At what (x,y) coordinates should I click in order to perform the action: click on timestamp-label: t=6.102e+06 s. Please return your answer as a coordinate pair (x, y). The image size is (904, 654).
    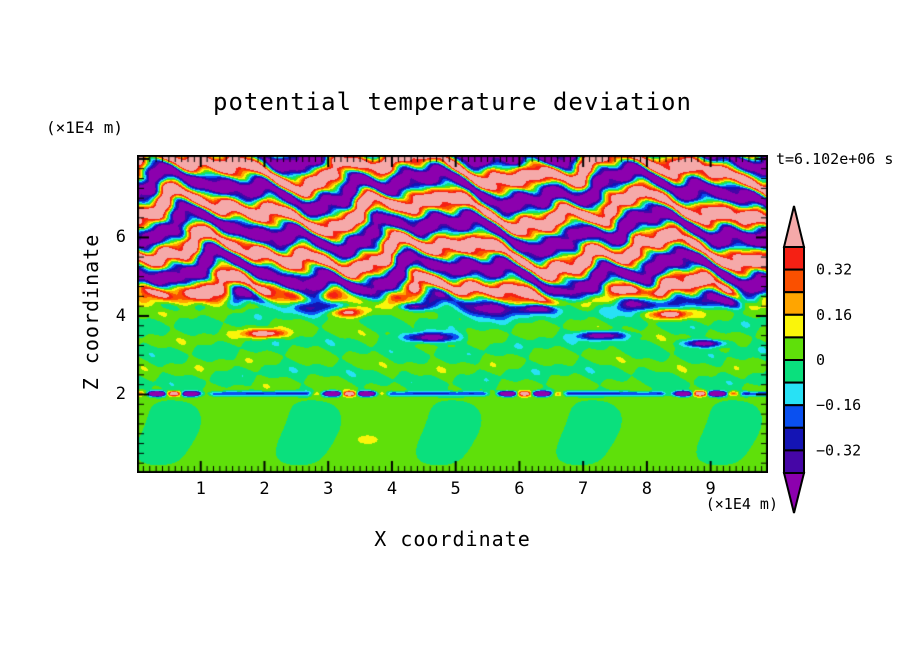
    Looking at the image, I should click on (835, 159).